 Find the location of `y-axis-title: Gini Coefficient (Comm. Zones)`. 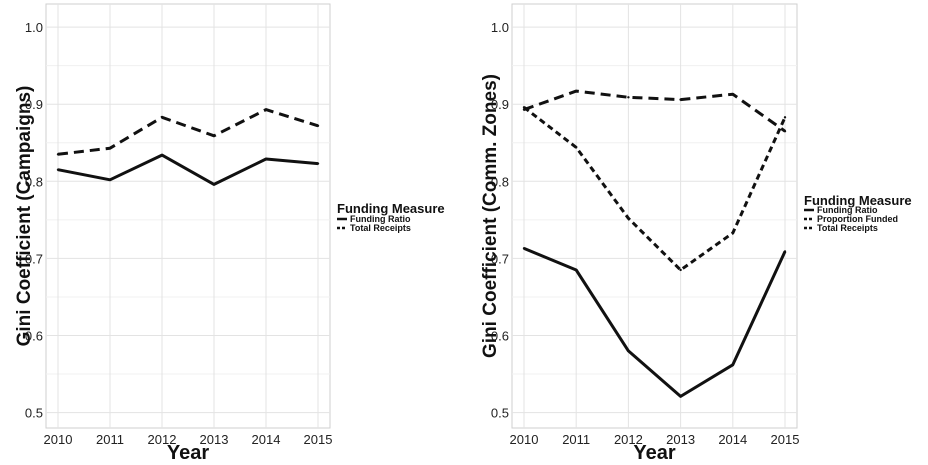

y-axis-title: Gini Coefficient (Comm. Zones) is located at coordinates (490, 216).